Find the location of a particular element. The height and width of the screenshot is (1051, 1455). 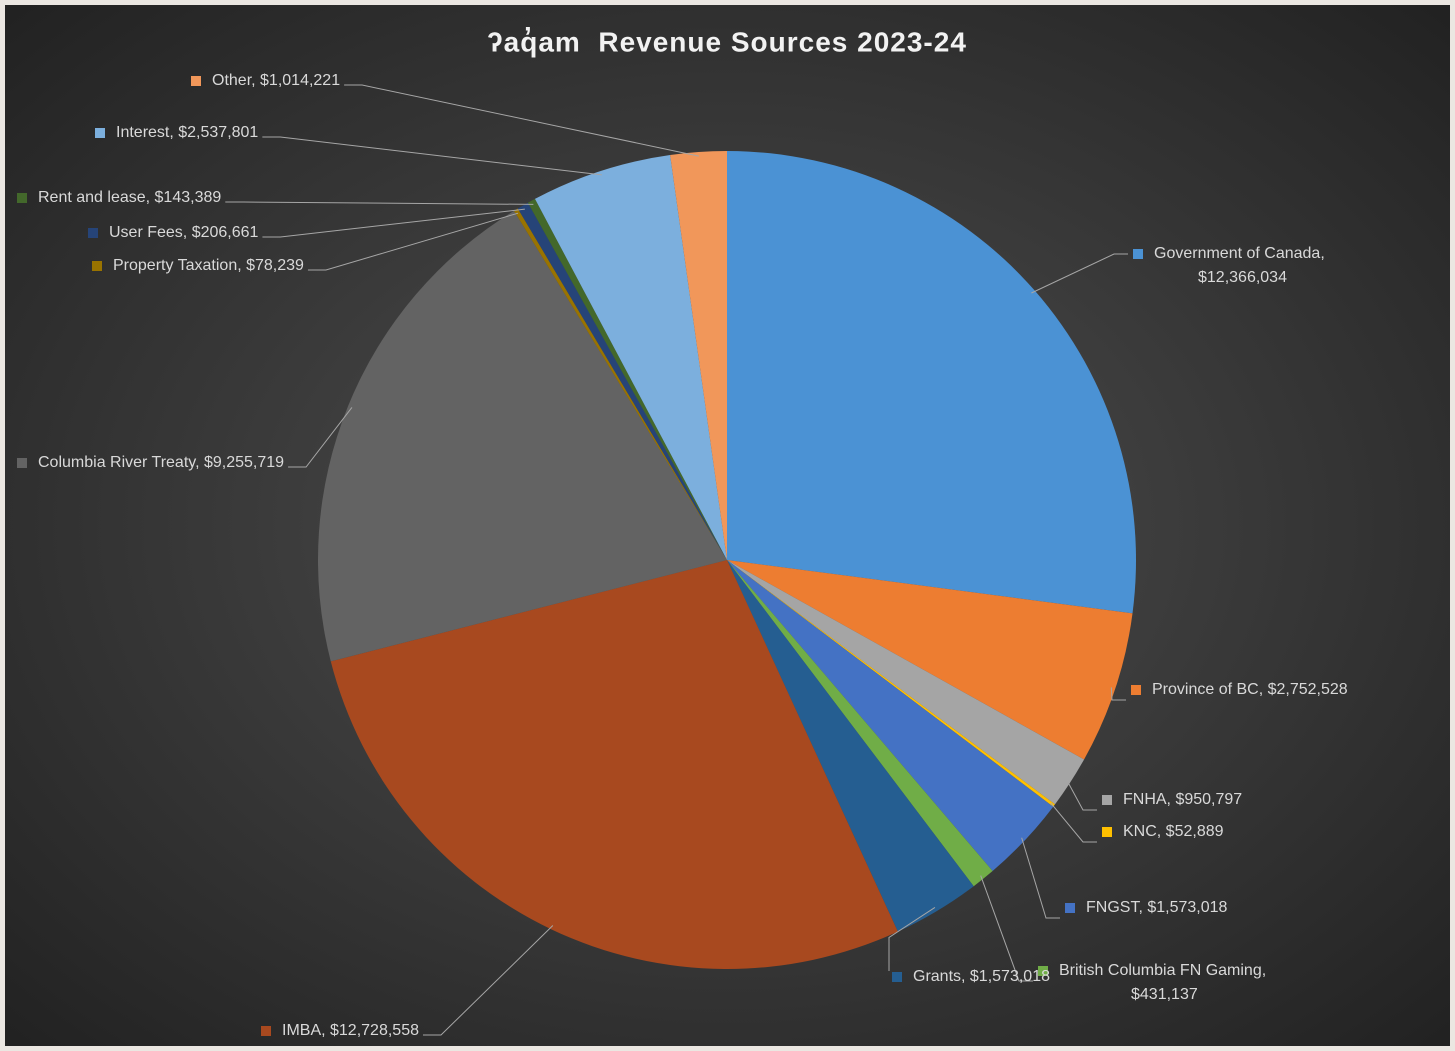

data-label: Government of Canada, $12,366,034 is located at coordinates (1239, 265).